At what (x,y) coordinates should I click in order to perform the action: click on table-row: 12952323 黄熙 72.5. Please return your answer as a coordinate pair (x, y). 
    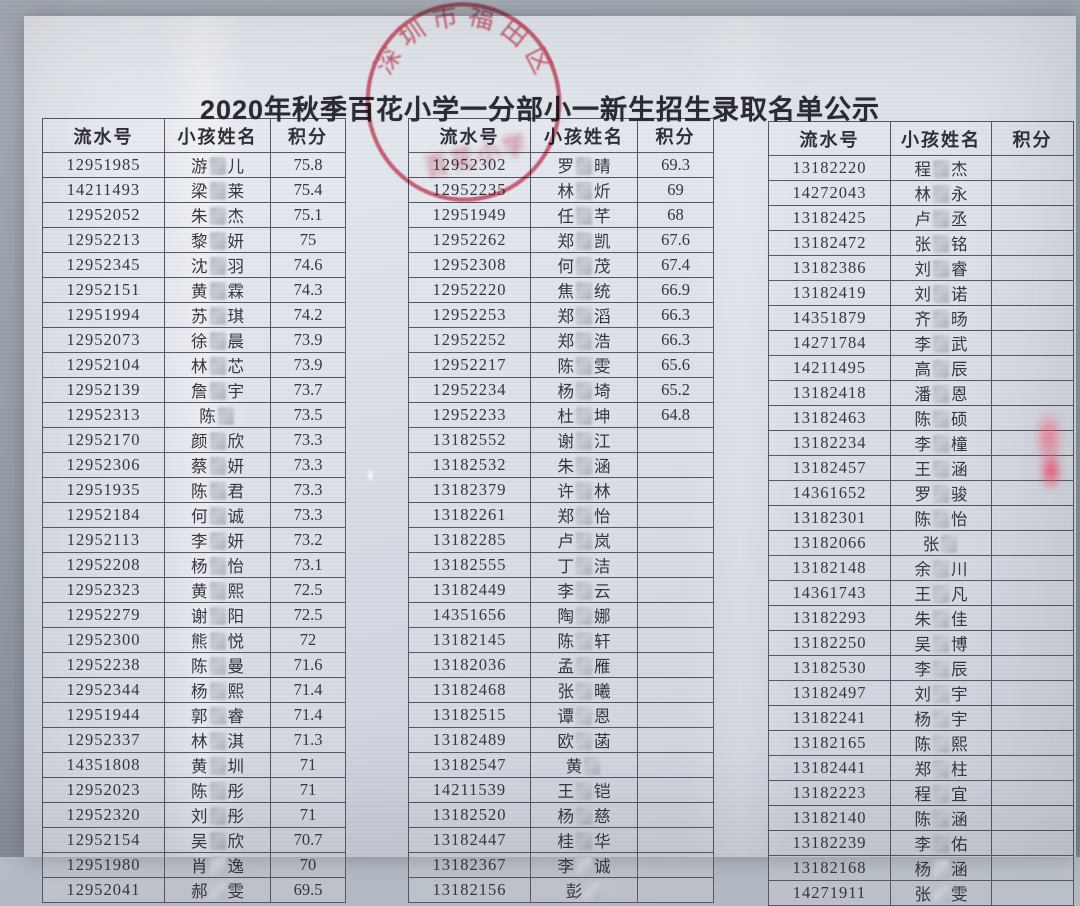
    Looking at the image, I should click on (194, 590).